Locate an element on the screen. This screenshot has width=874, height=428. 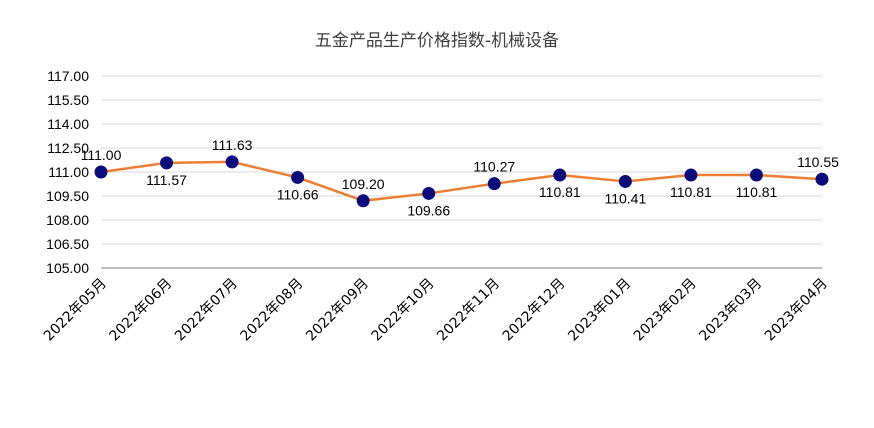
data-label: 111.63 is located at coordinates (232, 145).